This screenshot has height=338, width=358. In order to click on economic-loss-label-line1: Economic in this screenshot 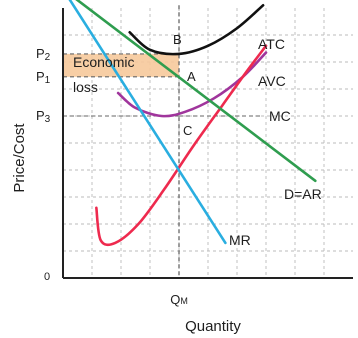, I will do `click(103, 62)`.